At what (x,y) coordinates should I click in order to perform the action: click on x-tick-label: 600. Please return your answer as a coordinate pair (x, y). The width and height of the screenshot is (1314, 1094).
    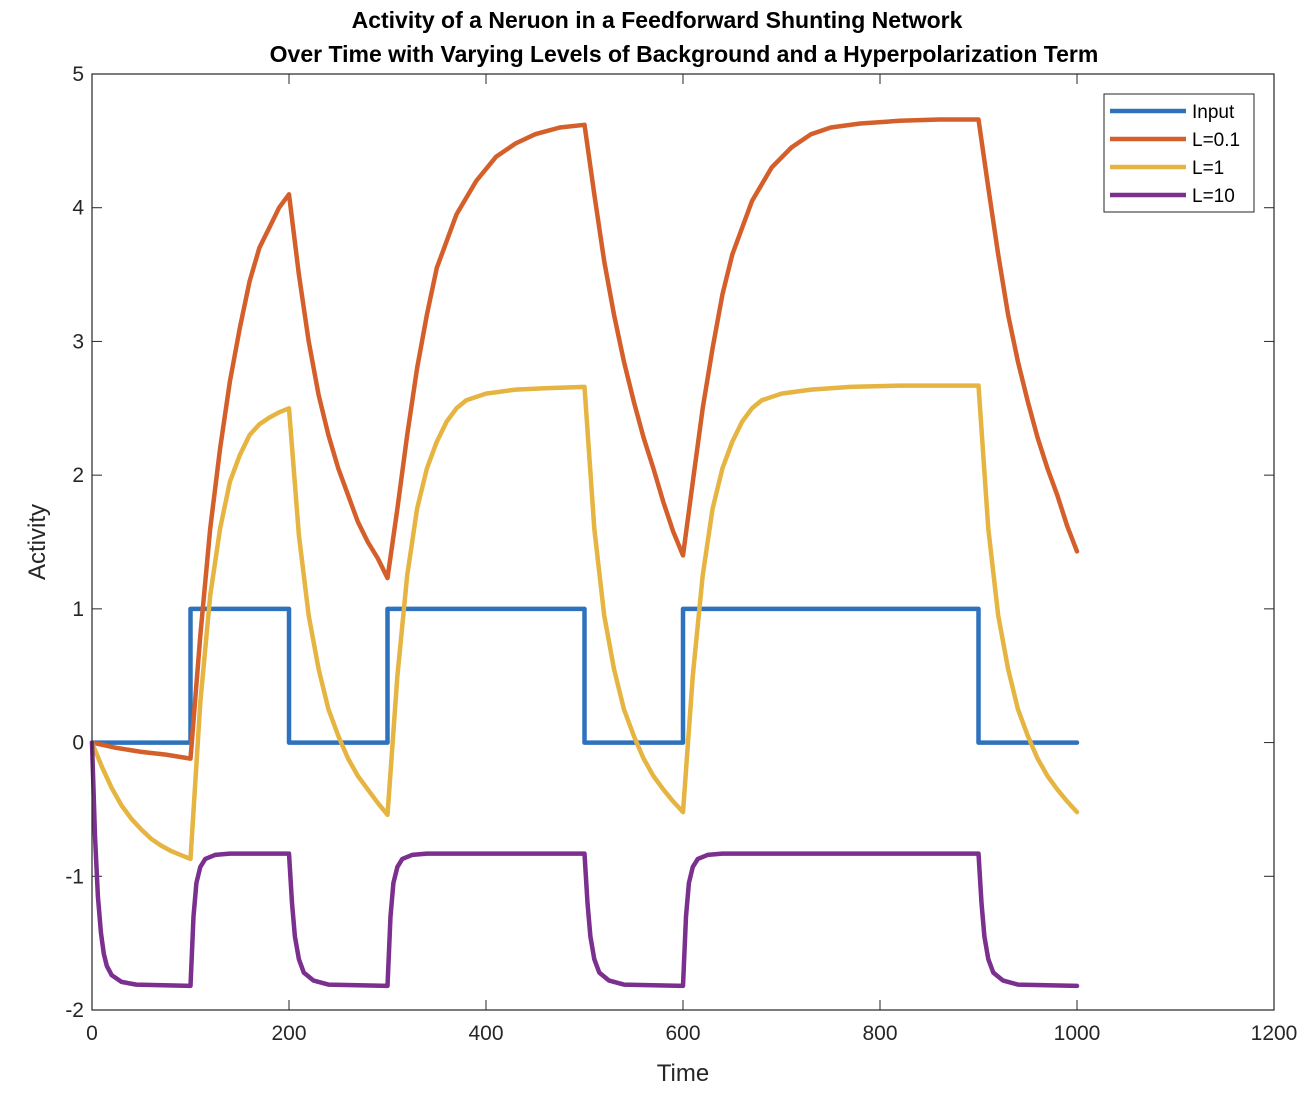
    Looking at the image, I should click on (682, 1033).